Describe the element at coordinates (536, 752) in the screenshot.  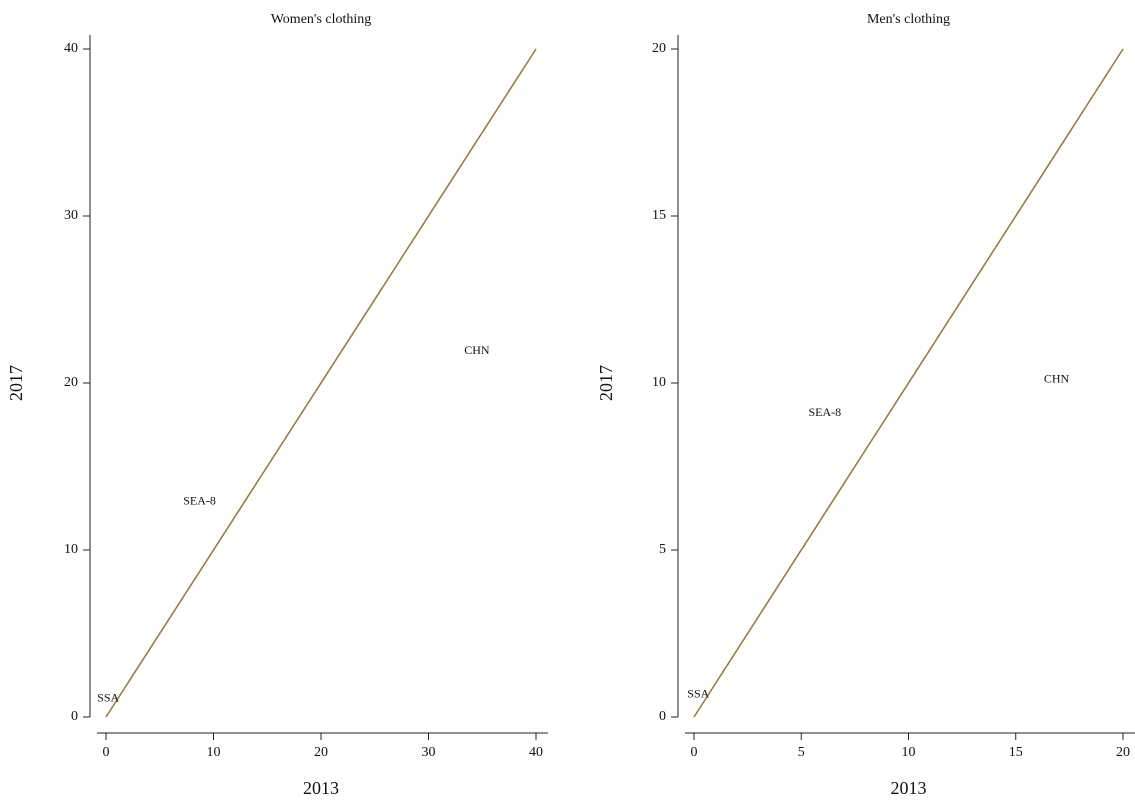
I see `x-tick-label: 40` at that location.